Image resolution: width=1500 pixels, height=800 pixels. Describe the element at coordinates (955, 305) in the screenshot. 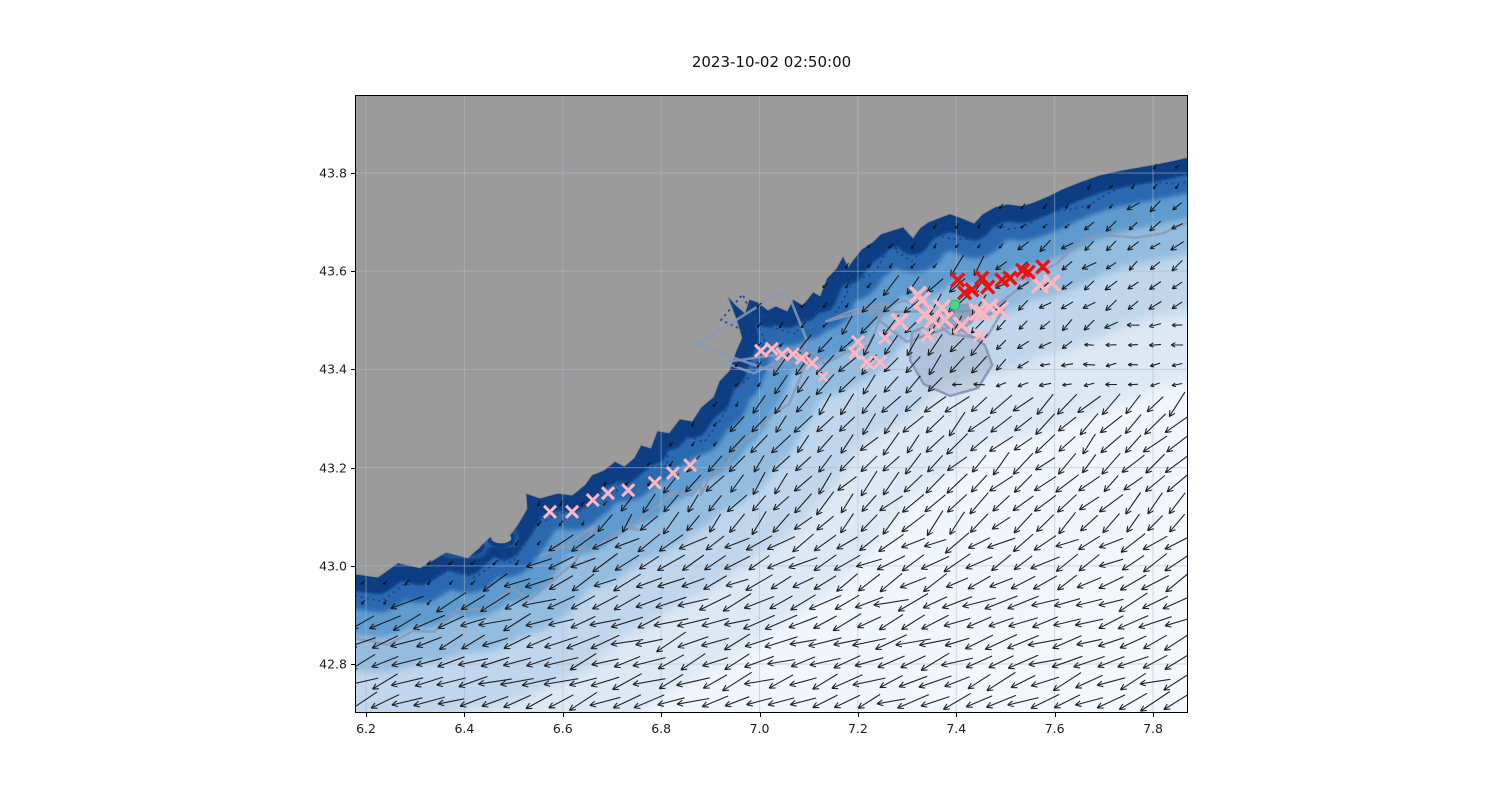

I see `green-dot-marker` at that location.